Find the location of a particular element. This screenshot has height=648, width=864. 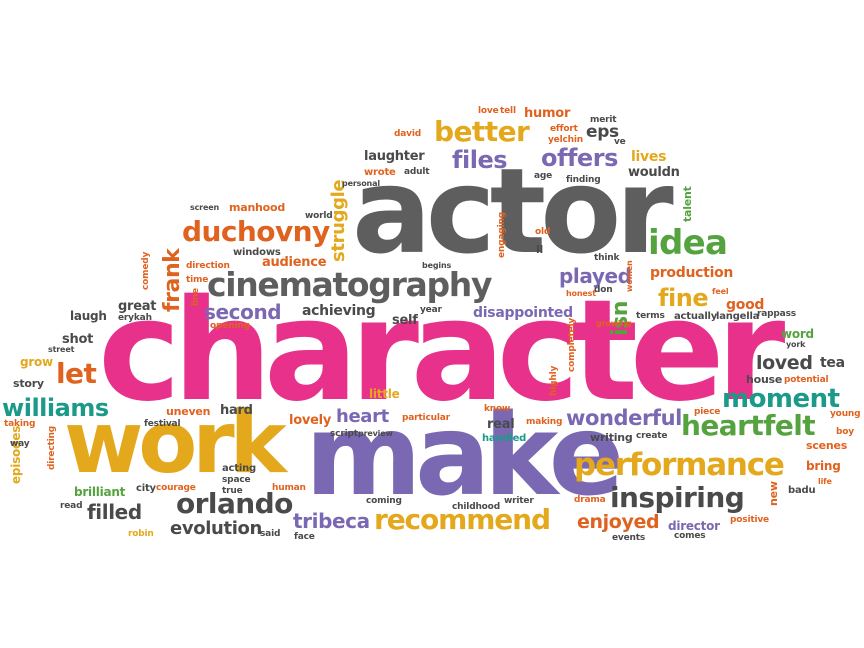

word-langella: langella is located at coordinates (738, 316).